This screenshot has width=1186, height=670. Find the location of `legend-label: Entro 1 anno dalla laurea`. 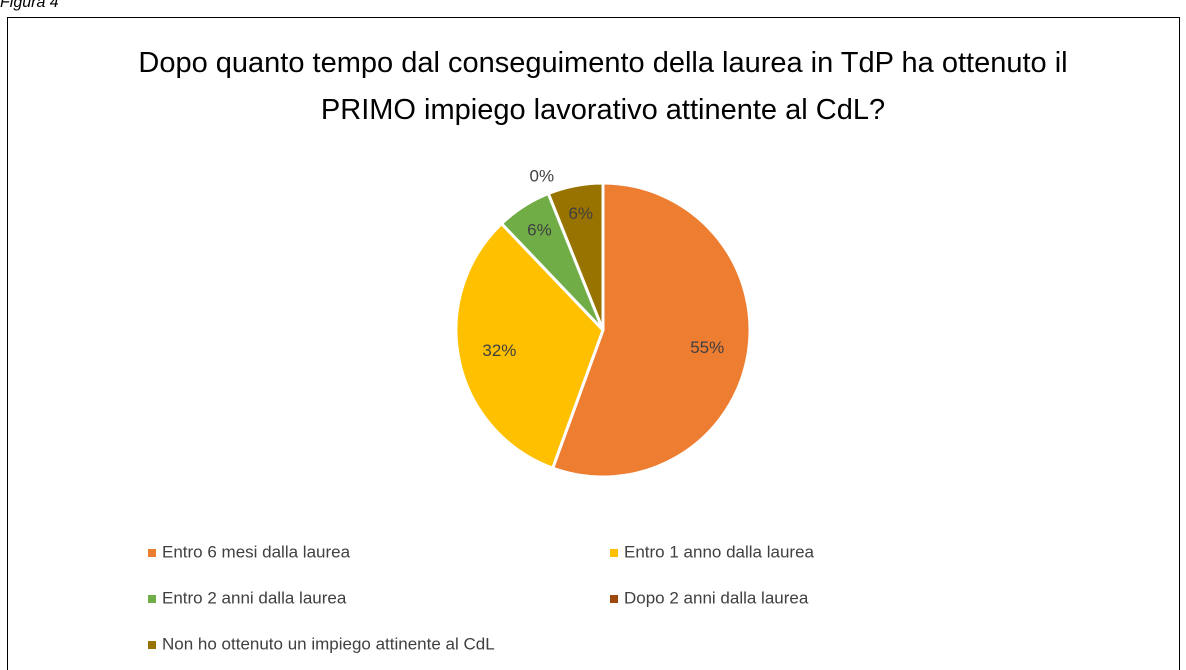

legend-label: Entro 1 anno dalla laurea is located at coordinates (719, 551).